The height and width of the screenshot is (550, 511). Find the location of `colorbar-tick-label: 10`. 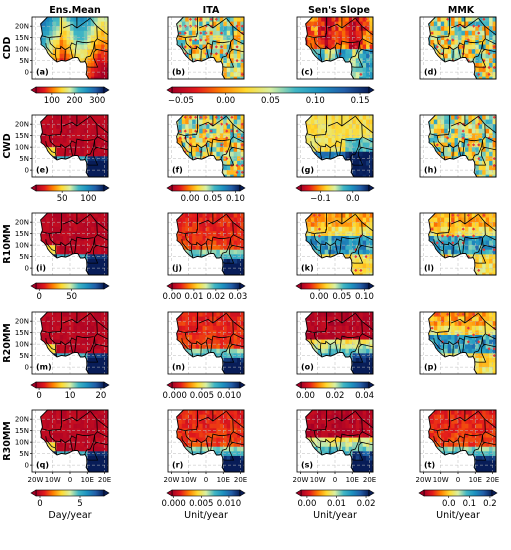

colorbar-tick-label: 10 is located at coordinates (70, 396).